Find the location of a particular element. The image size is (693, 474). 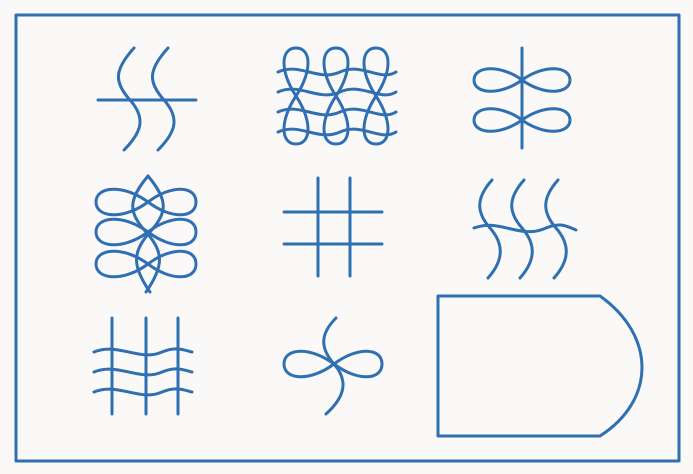

figure-two-stacked-horizontal-figure-eights-wavy-vertical is located at coordinates (146, 234).